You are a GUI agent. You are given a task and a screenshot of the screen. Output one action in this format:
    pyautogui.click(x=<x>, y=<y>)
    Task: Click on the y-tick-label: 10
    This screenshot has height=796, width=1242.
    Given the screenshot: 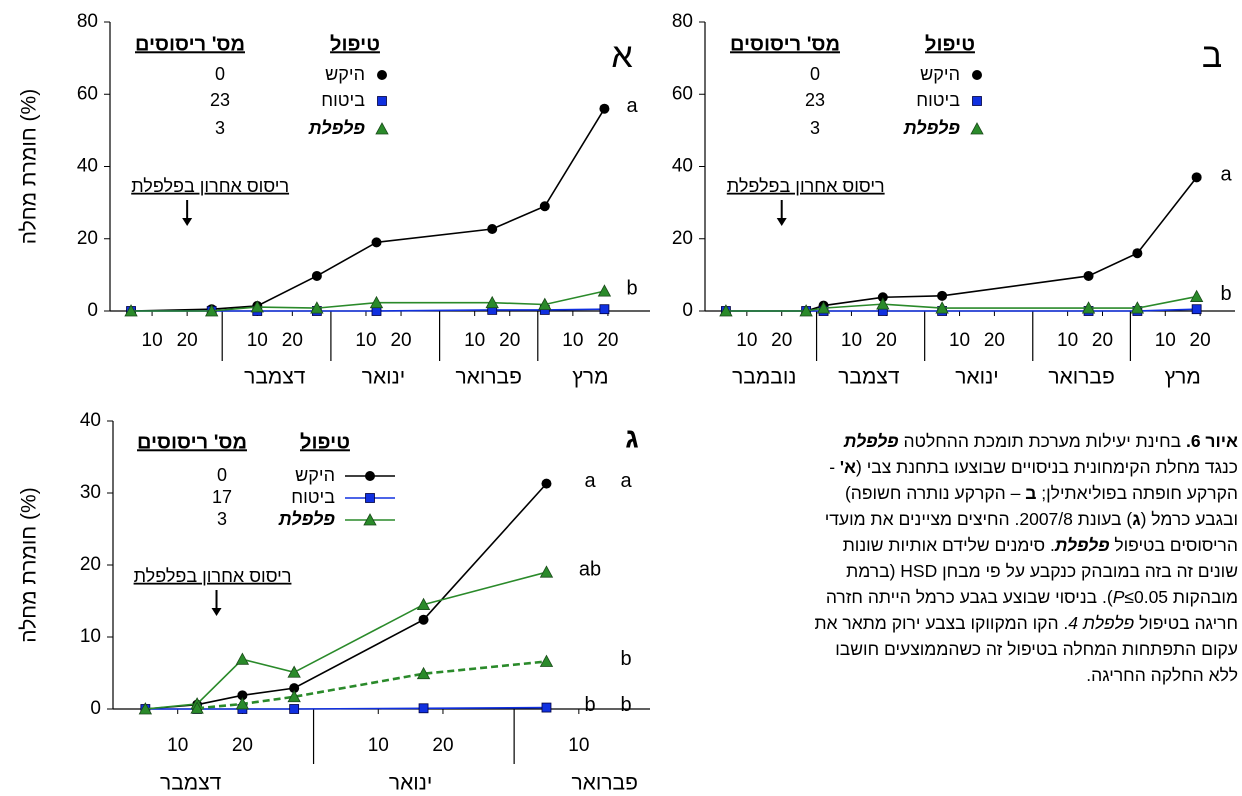 What is the action you would take?
    pyautogui.click(x=90, y=636)
    